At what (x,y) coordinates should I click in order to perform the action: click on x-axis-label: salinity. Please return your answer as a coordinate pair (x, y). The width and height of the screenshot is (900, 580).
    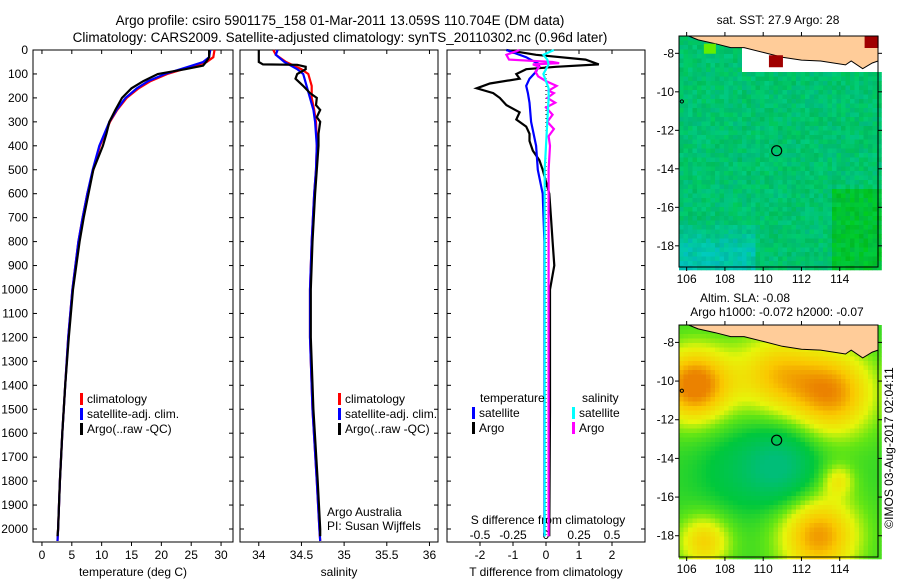
    Looking at the image, I should click on (339, 572).